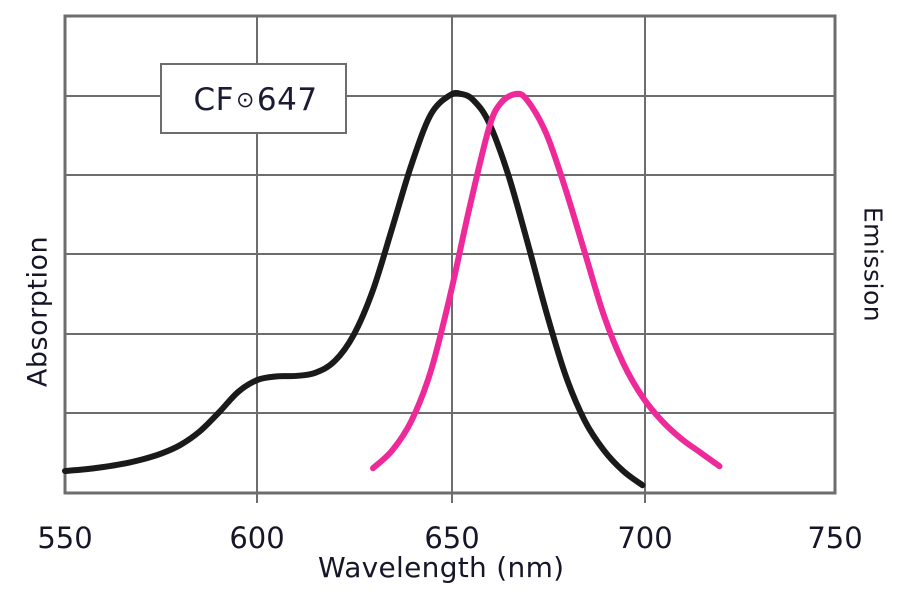 The width and height of the screenshot is (900, 594). What do you see at coordinates (245, 100) in the screenshot?
I see `registered-mark-icon: ⊙` at bounding box center [245, 100].